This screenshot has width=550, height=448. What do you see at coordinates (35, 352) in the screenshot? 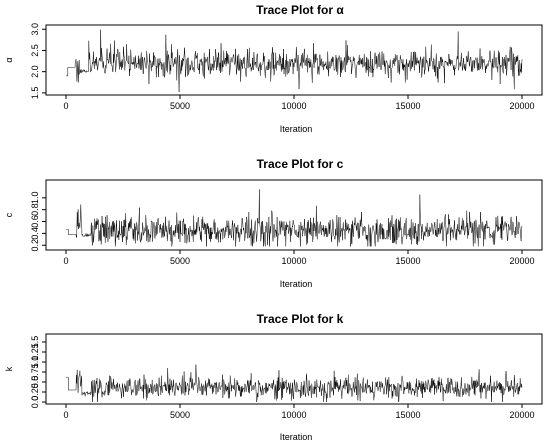
I see `y-tick-label: 1.25` at bounding box center [35, 352].